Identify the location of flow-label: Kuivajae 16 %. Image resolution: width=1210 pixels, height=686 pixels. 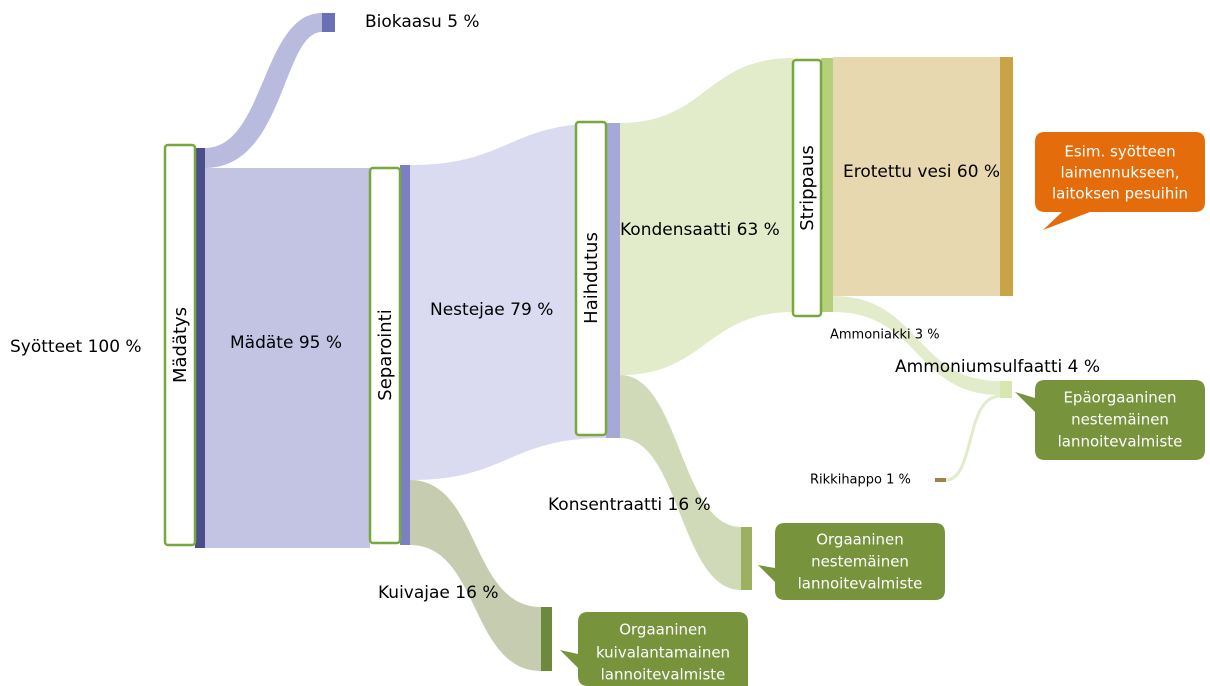
(438, 593).